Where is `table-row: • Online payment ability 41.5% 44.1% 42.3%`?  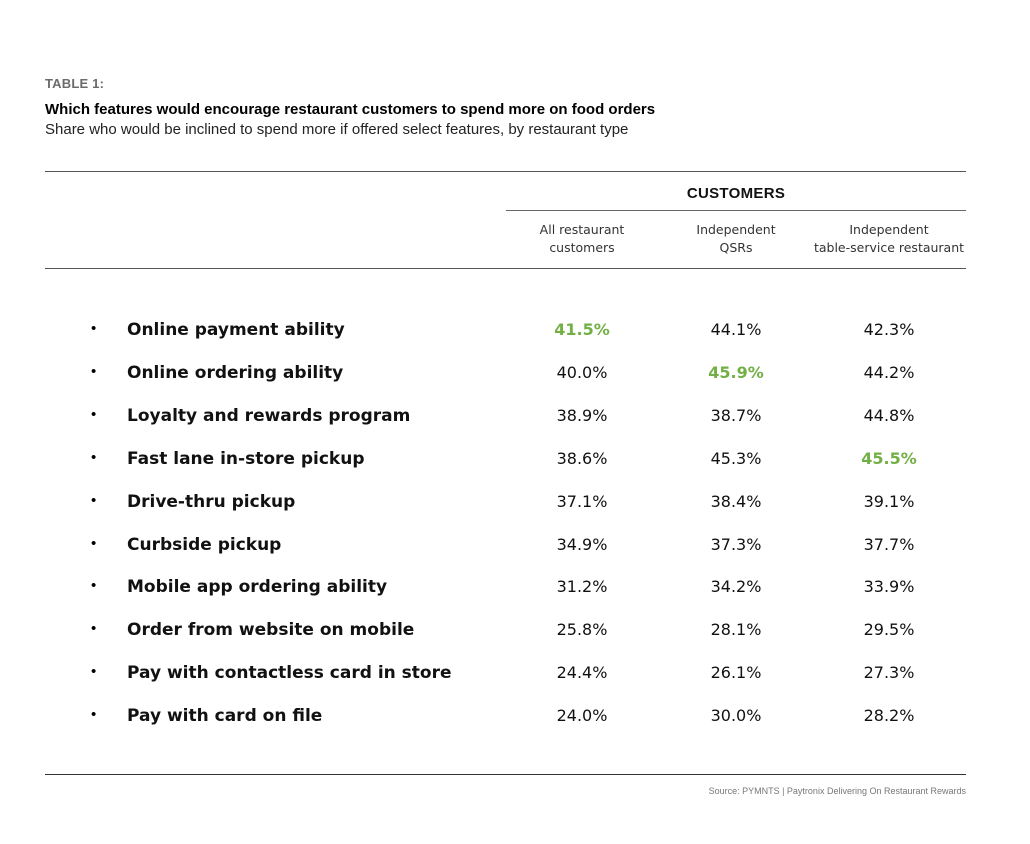 table-row: • Online payment ability 41.5% 44.1% 42.3% is located at coordinates (515, 331).